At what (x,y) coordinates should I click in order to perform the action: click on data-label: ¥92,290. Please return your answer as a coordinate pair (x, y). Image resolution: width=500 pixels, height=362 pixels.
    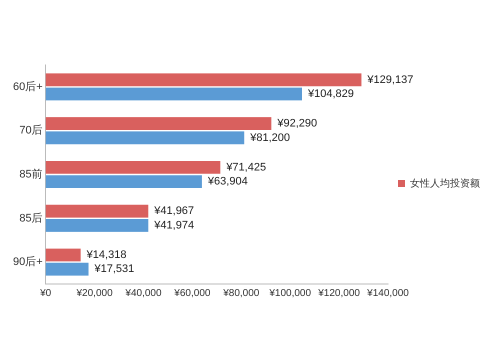
    Looking at the image, I should click on (297, 124).